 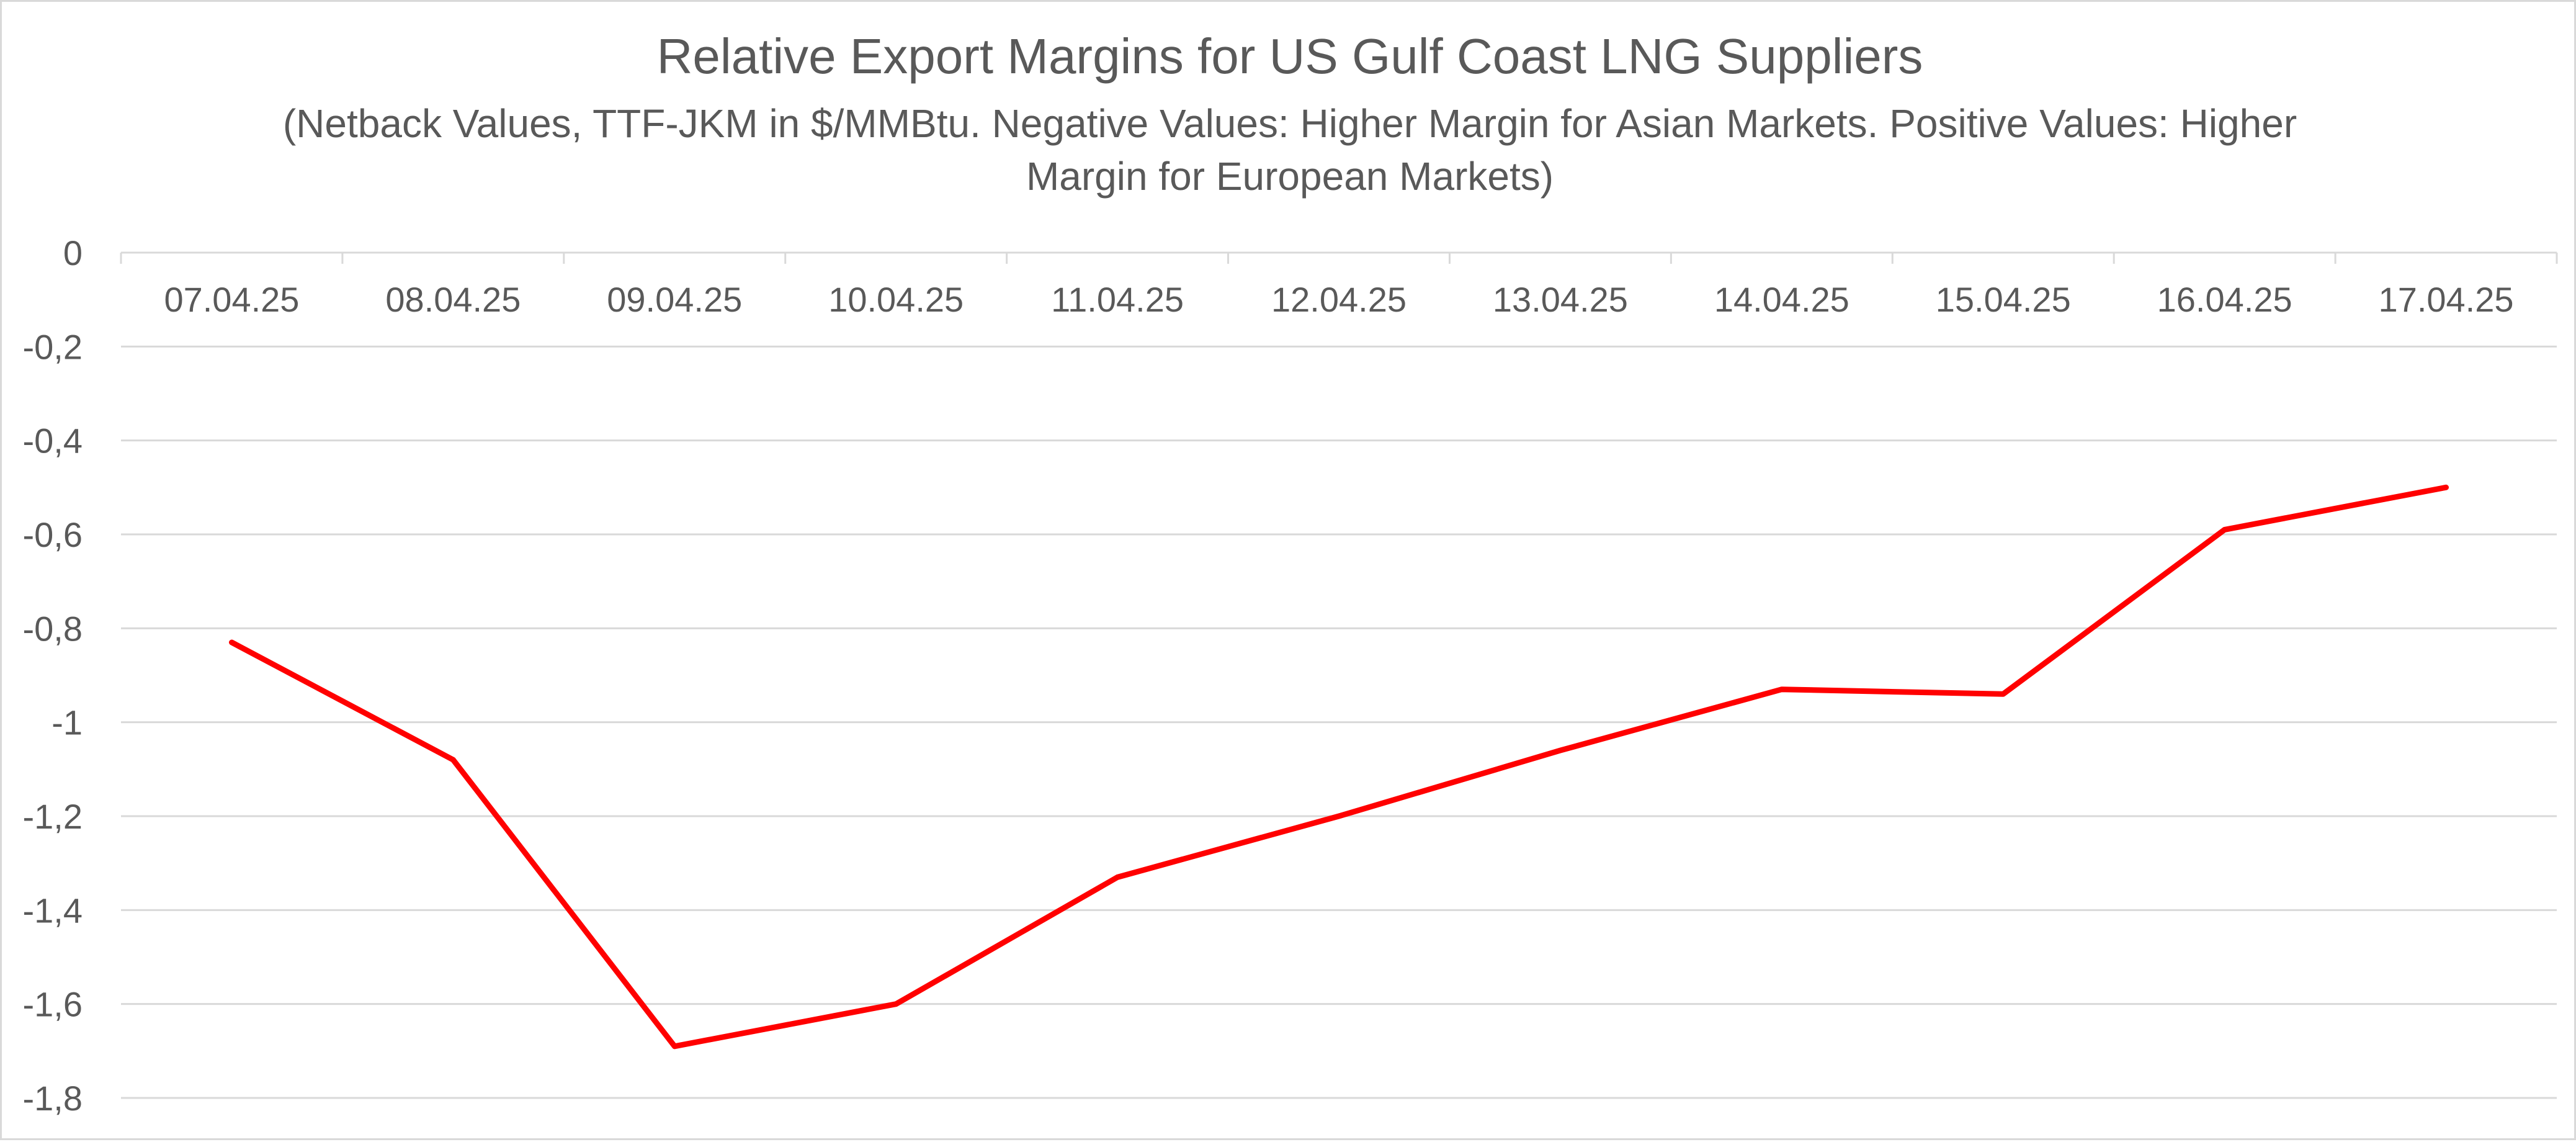 What do you see at coordinates (53, 534) in the screenshot?
I see `y-tick-label: -0,6` at bounding box center [53, 534].